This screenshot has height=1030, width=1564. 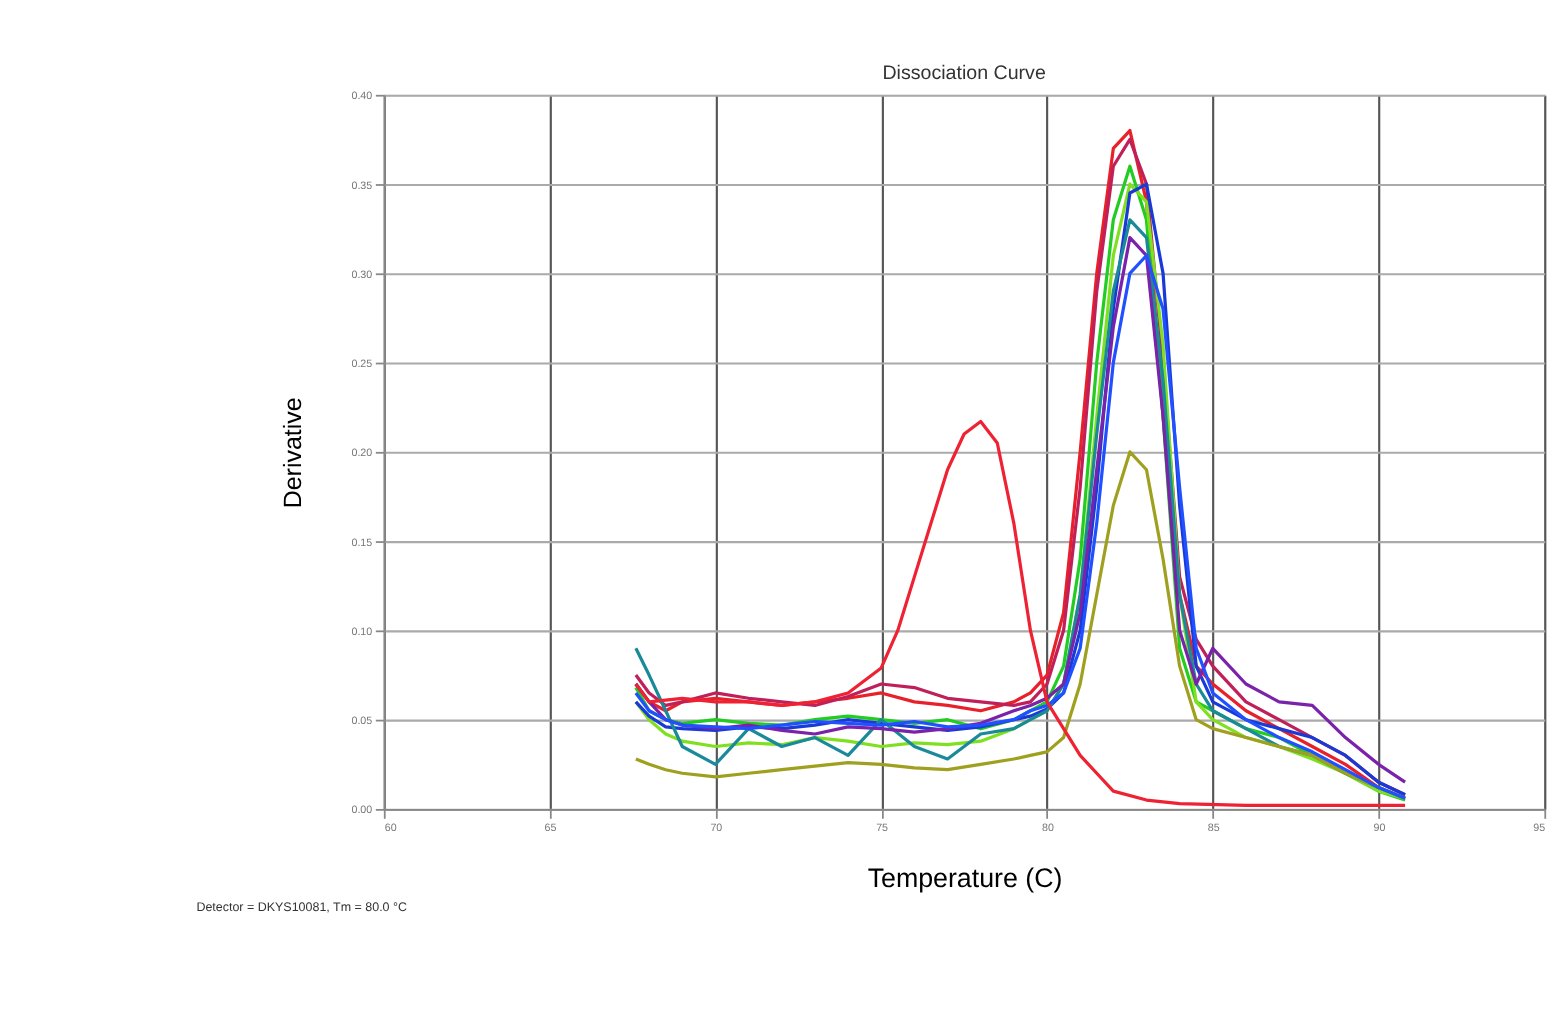 I want to click on y-axis-title: Derivative, so click(x=293, y=453).